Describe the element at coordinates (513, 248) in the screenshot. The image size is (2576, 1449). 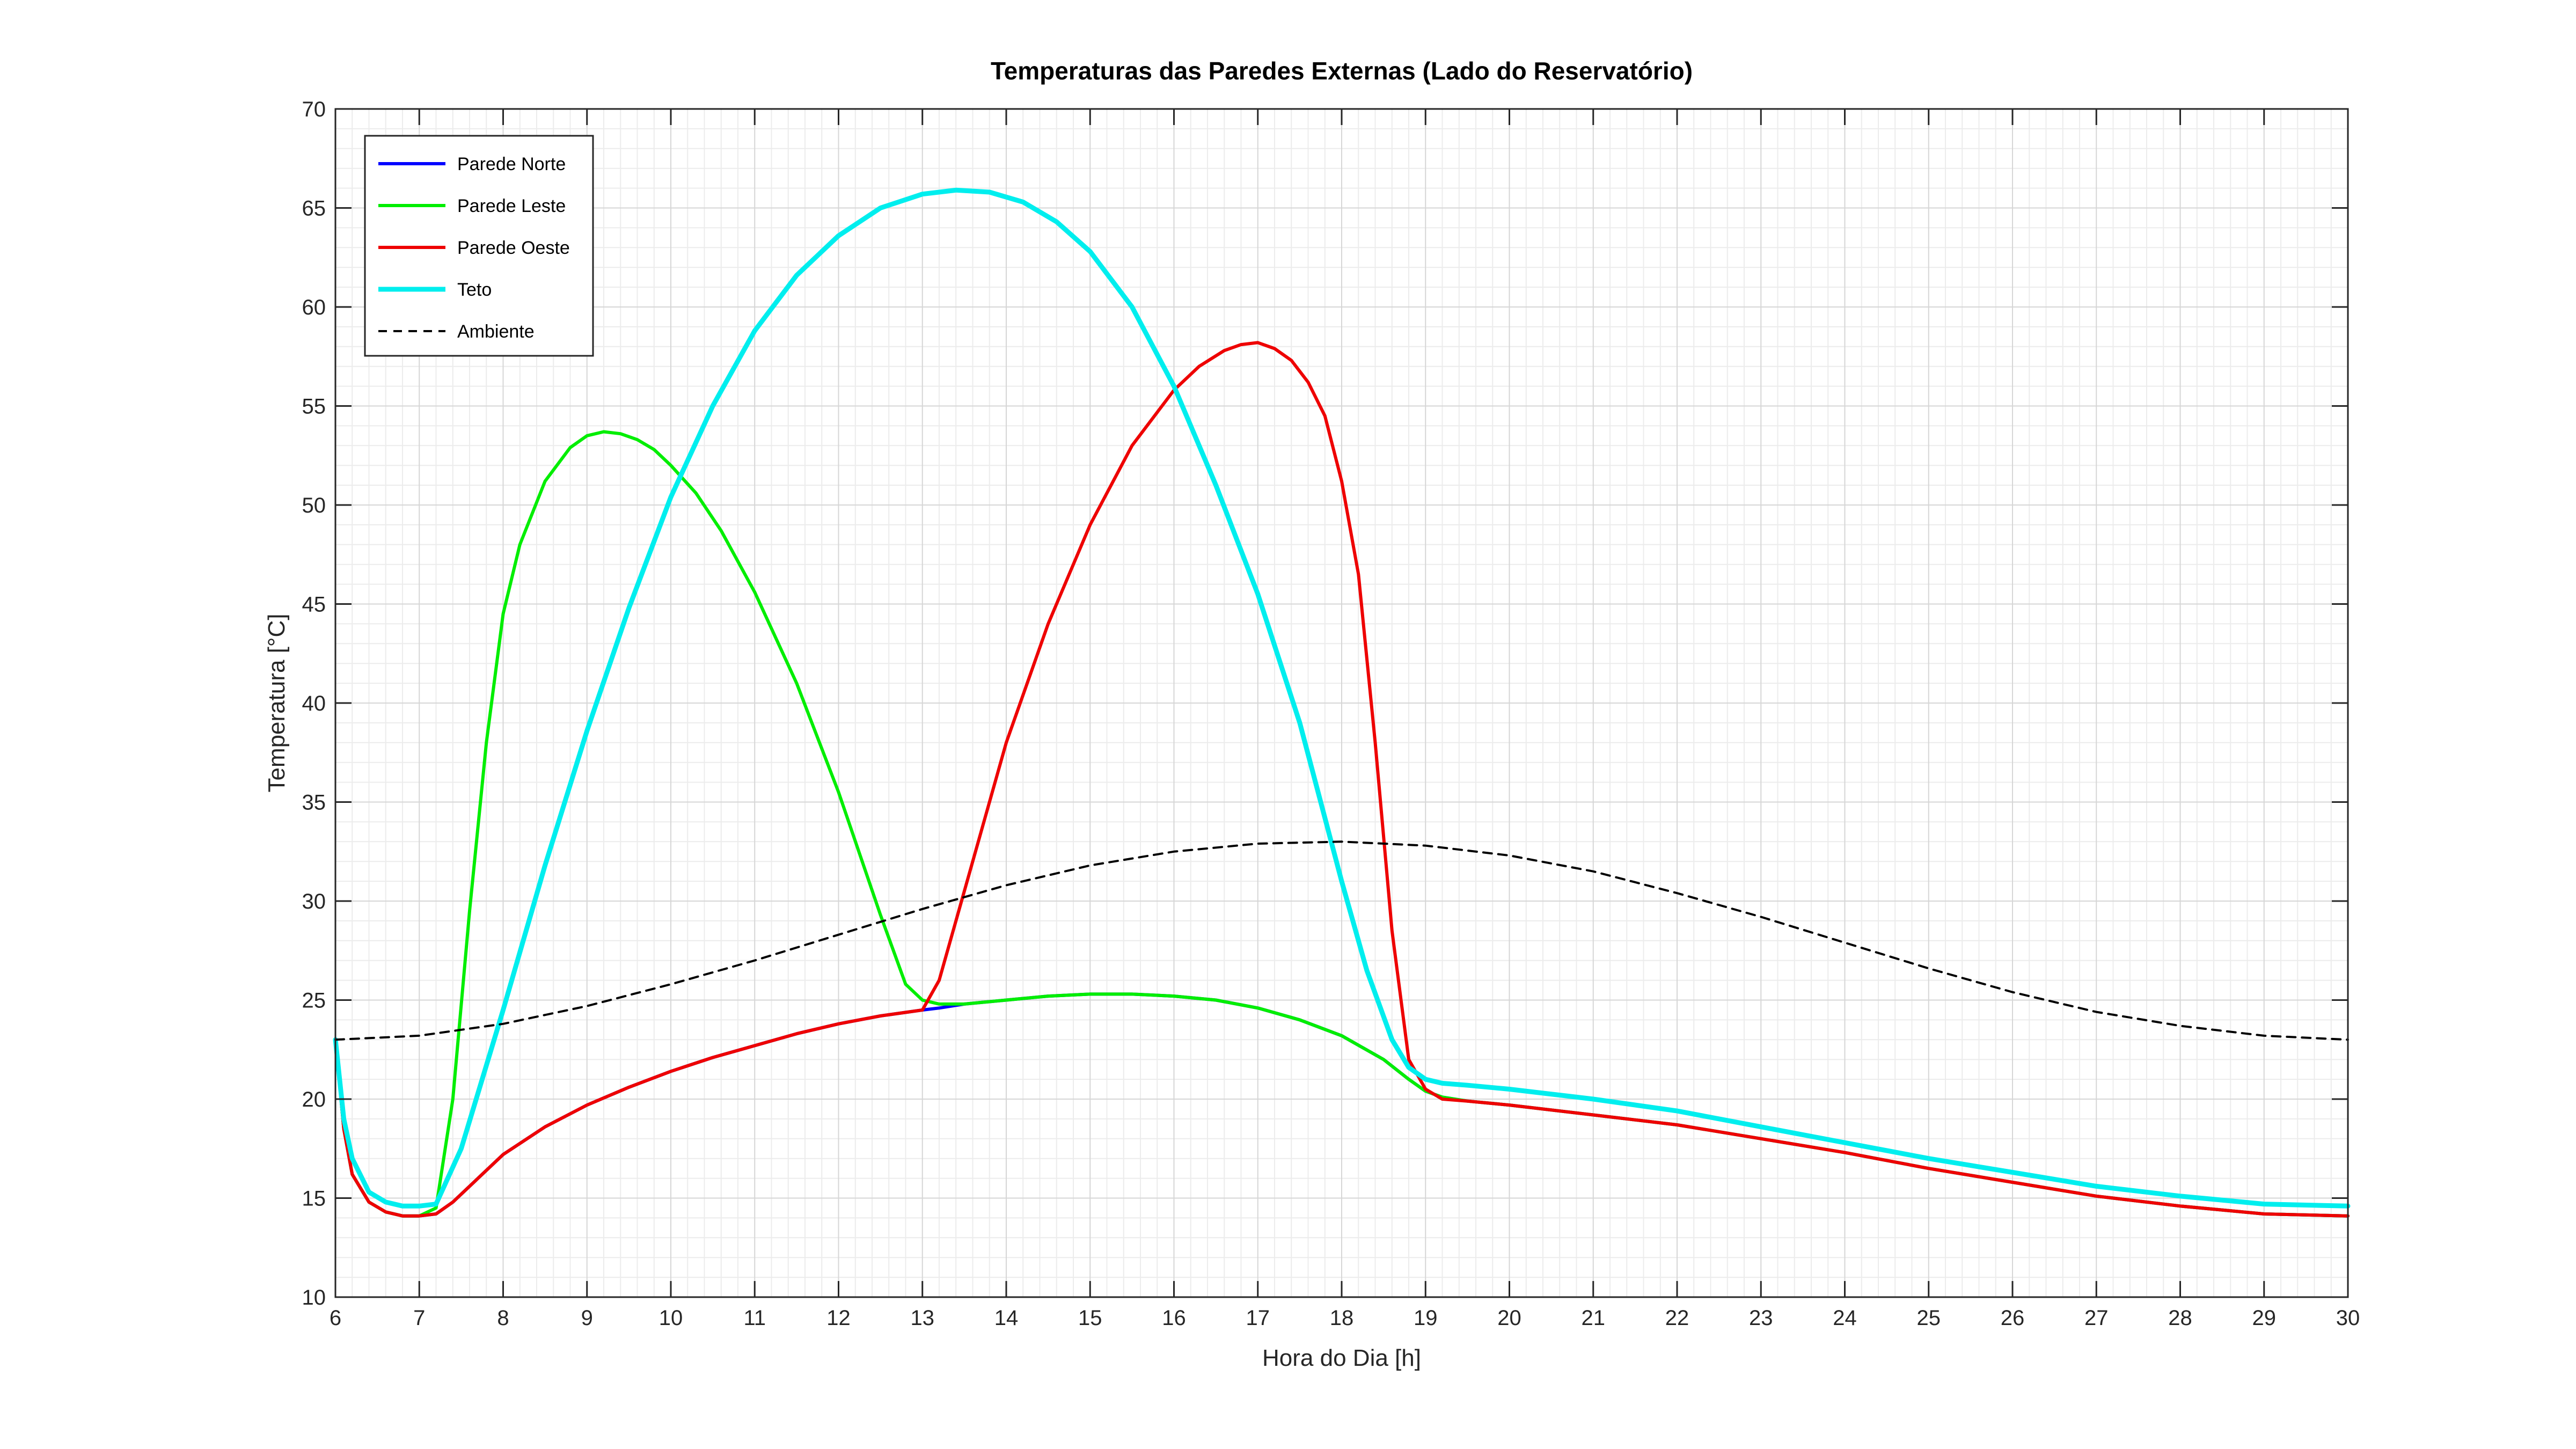
I see `legend-label: Parede Oeste` at that location.